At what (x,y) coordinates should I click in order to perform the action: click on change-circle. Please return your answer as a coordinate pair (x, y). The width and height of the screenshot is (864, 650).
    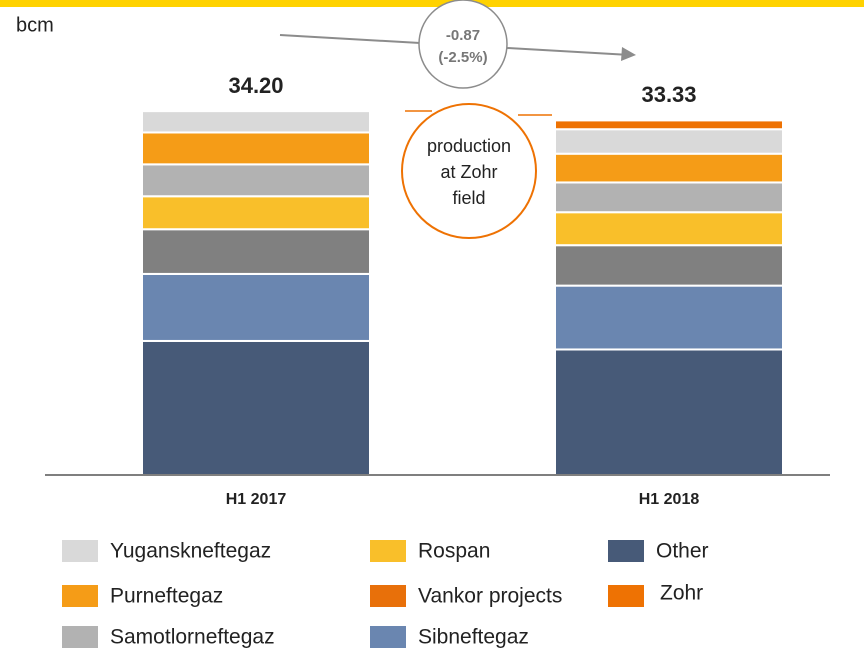
    Looking at the image, I should click on (463, 44).